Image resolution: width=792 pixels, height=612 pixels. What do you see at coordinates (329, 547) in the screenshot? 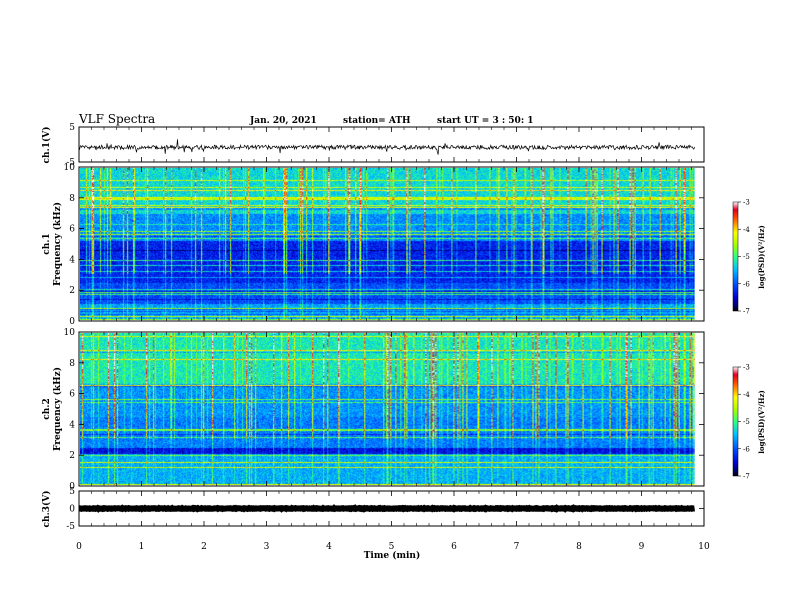
I see `x-tick-label: 4` at bounding box center [329, 547].